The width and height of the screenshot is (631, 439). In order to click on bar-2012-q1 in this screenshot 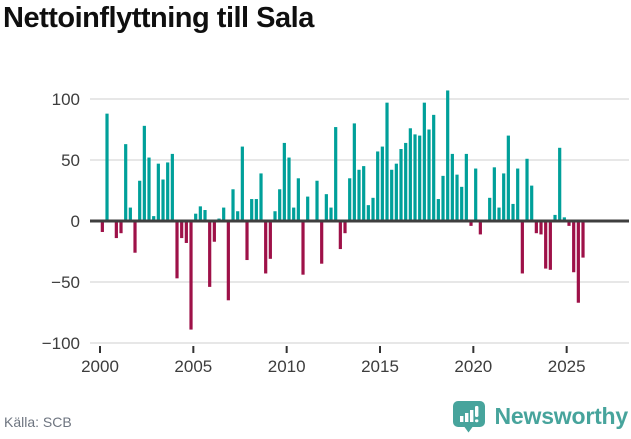, I will do `click(326, 207)`.